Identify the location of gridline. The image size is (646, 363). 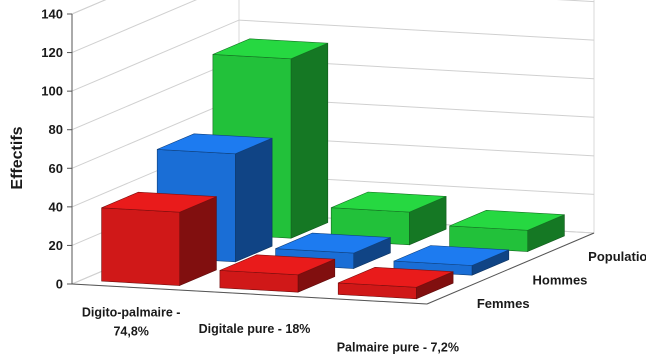
(333, 27).